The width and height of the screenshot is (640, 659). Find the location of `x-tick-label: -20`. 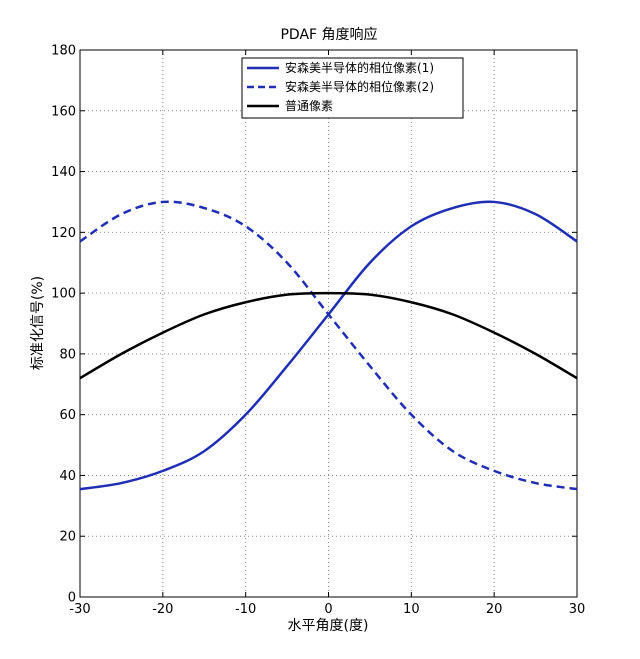

x-tick-label: -20 is located at coordinates (162, 609).